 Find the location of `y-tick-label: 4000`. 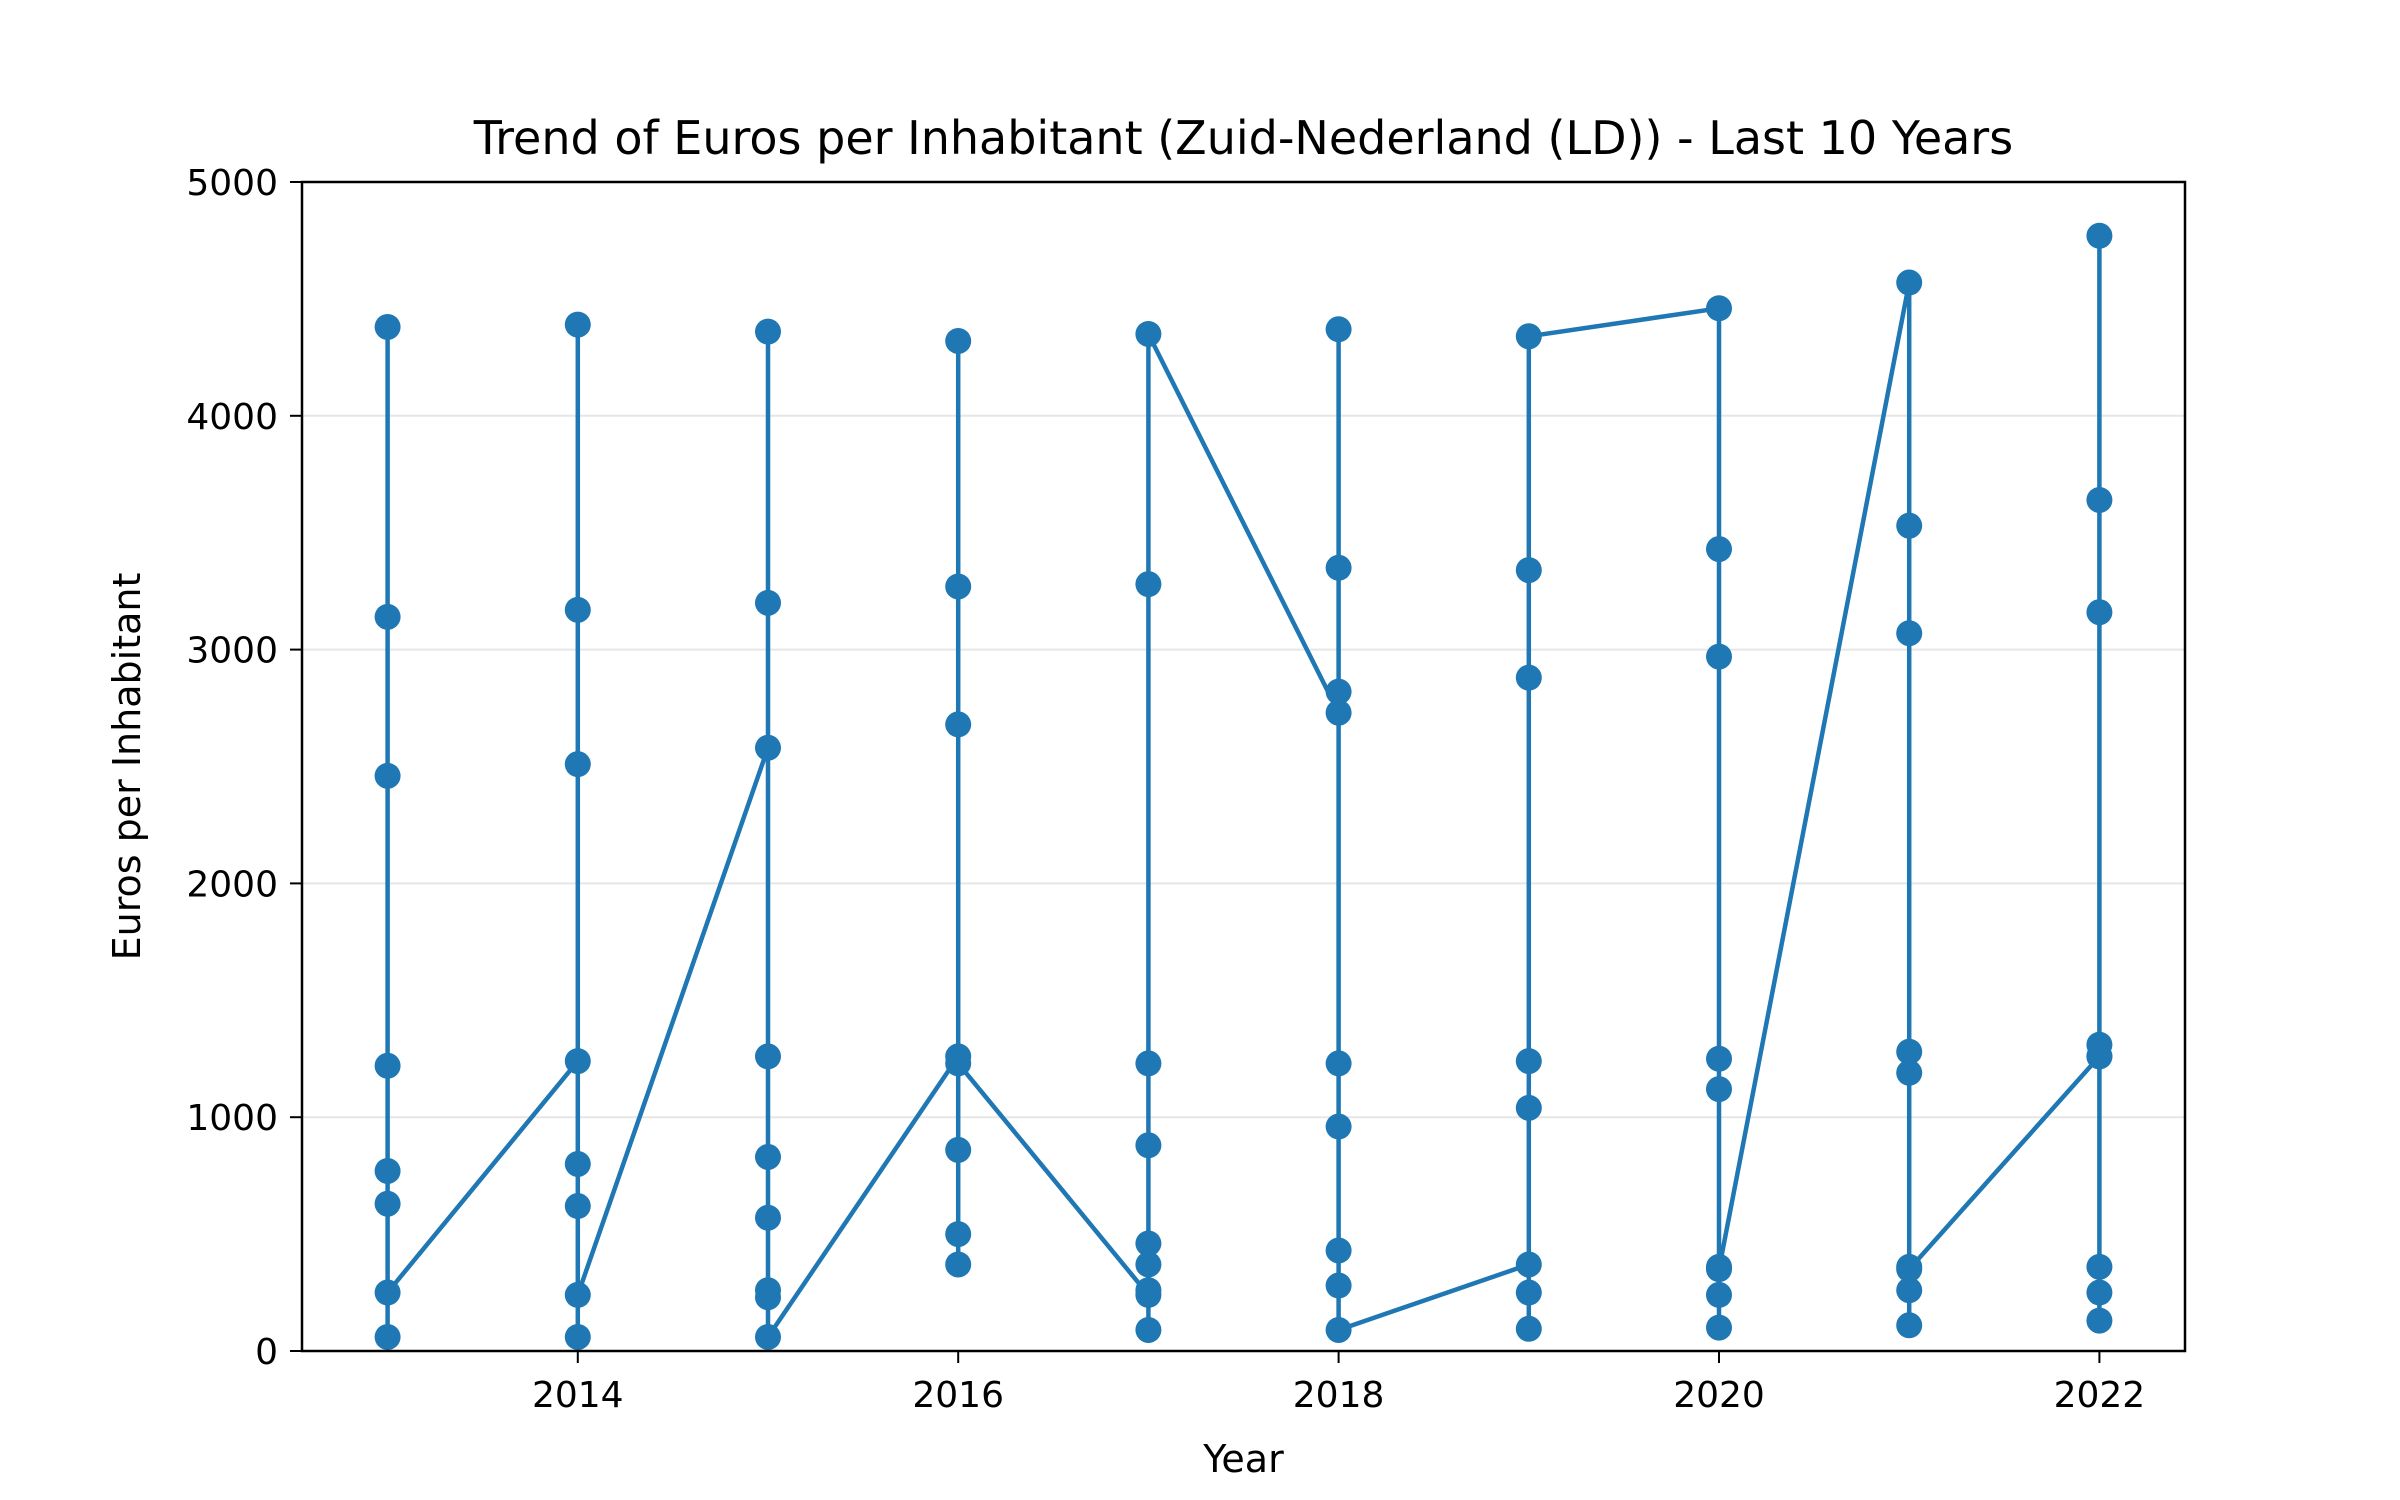

y-tick-label: 4000 is located at coordinates (232, 417).